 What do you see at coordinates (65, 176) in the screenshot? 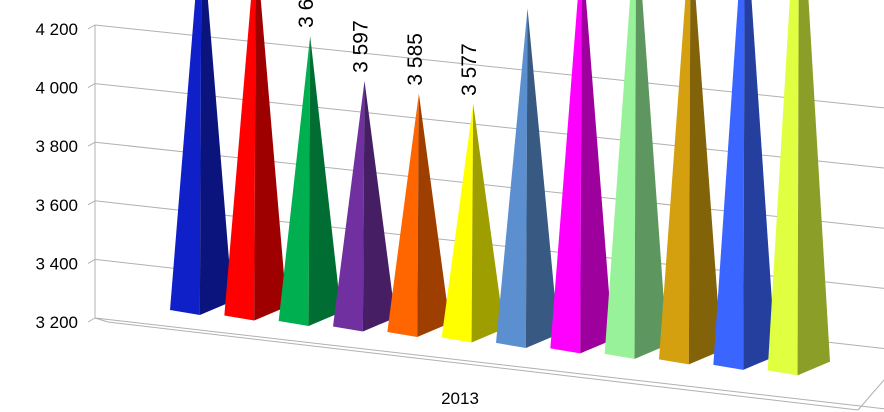
I see `y-axis-ticks: 3 200 3 400 3 600 3 800 4 000 4 200` at bounding box center [65, 176].